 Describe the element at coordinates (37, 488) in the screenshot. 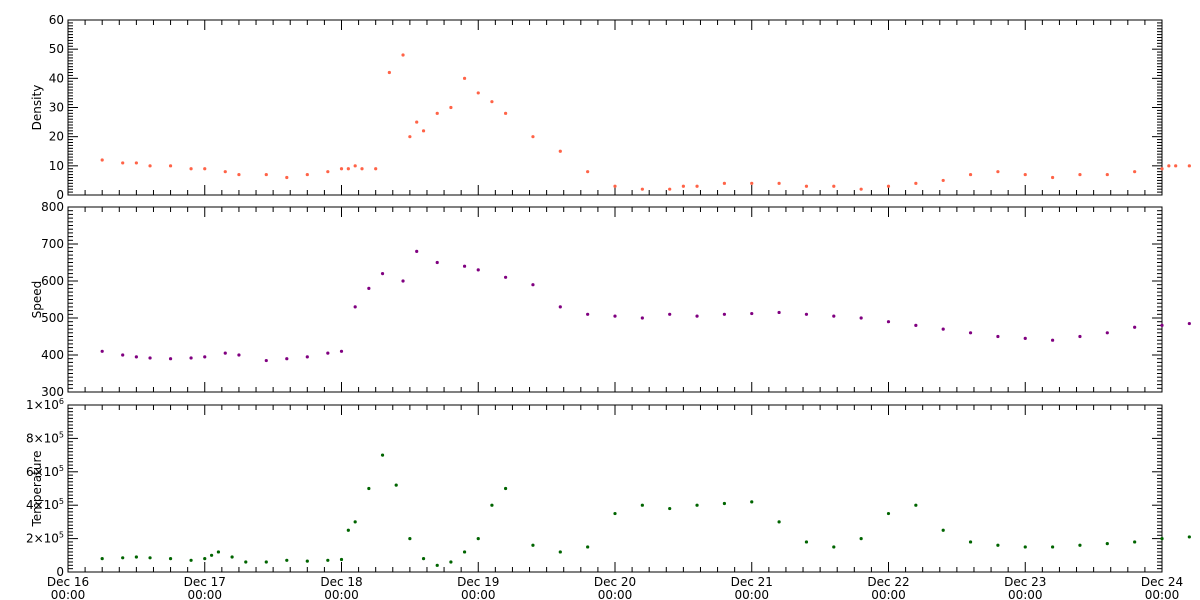

I see `y-axis-title: Temperature` at that location.